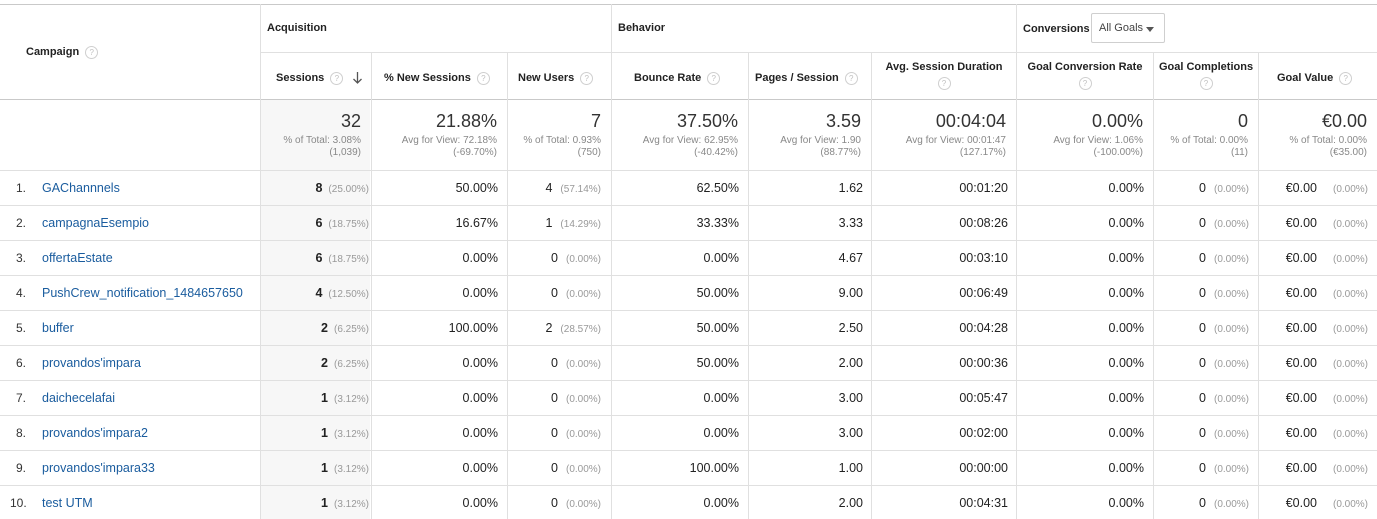 This screenshot has width=1377, height=519. Describe the element at coordinates (81, 188) in the screenshot. I see `campaign-link: GAChannnels` at that location.